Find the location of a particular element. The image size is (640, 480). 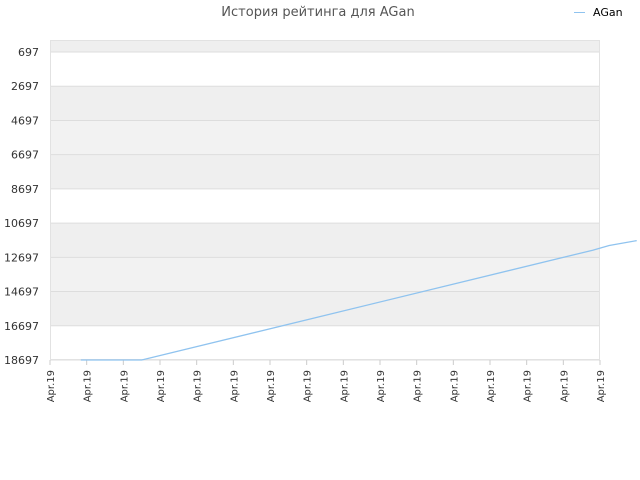

y-tick-label: 697 is located at coordinates (28, 52).